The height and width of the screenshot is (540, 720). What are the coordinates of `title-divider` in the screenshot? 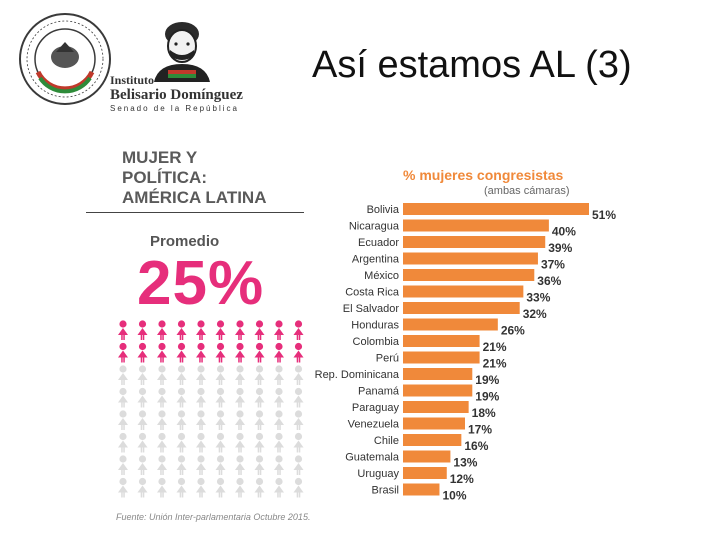 It's located at (195, 212).